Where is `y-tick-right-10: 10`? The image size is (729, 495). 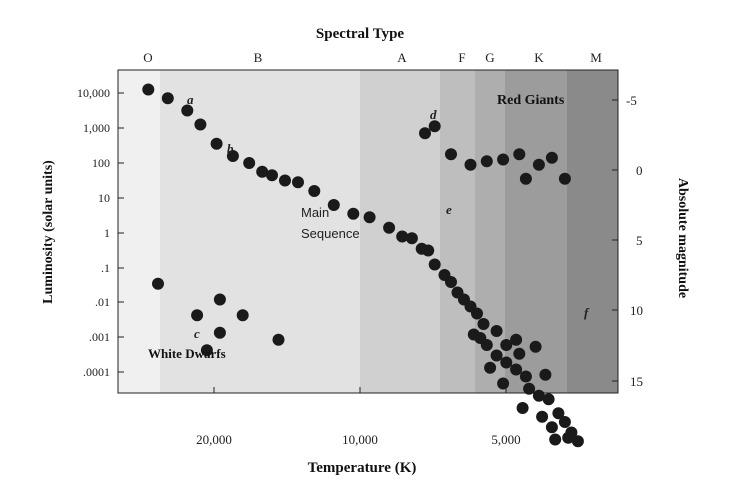
y-tick-right-10: 10 is located at coordinates (636, 310).